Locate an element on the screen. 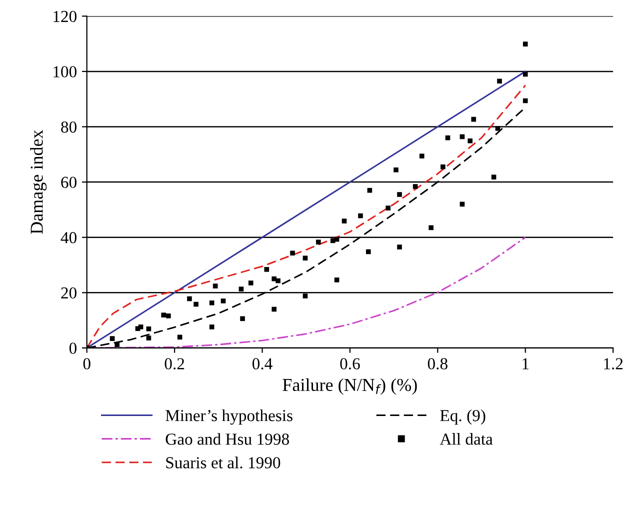 This screenshot has width=634, height=505. x-tick-label: 0.6 is located at coordinates (350, 364).